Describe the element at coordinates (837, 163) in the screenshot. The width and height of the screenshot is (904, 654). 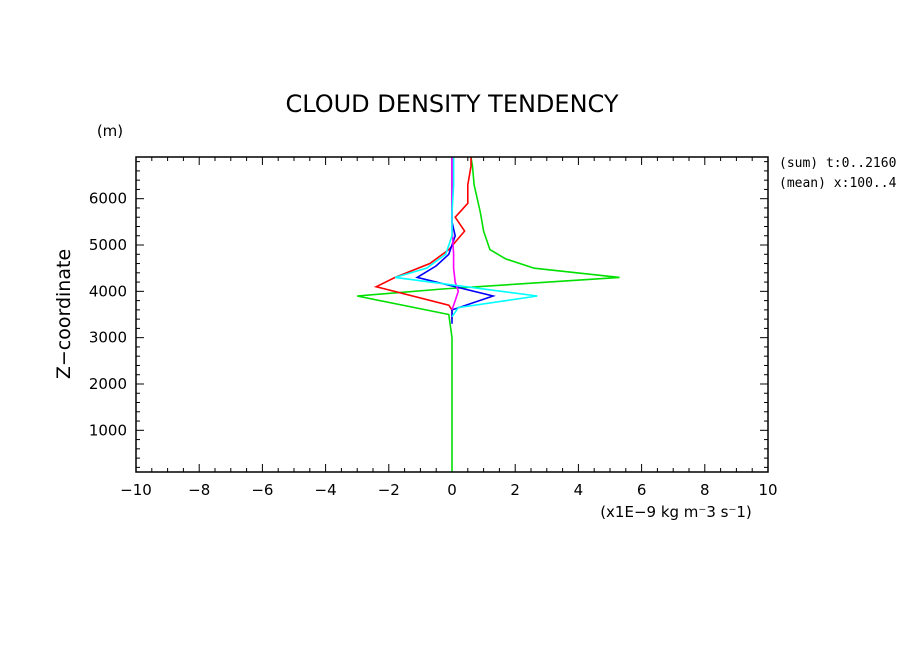
I see `annotation-sum: (sum) t:0..2160` at that location.